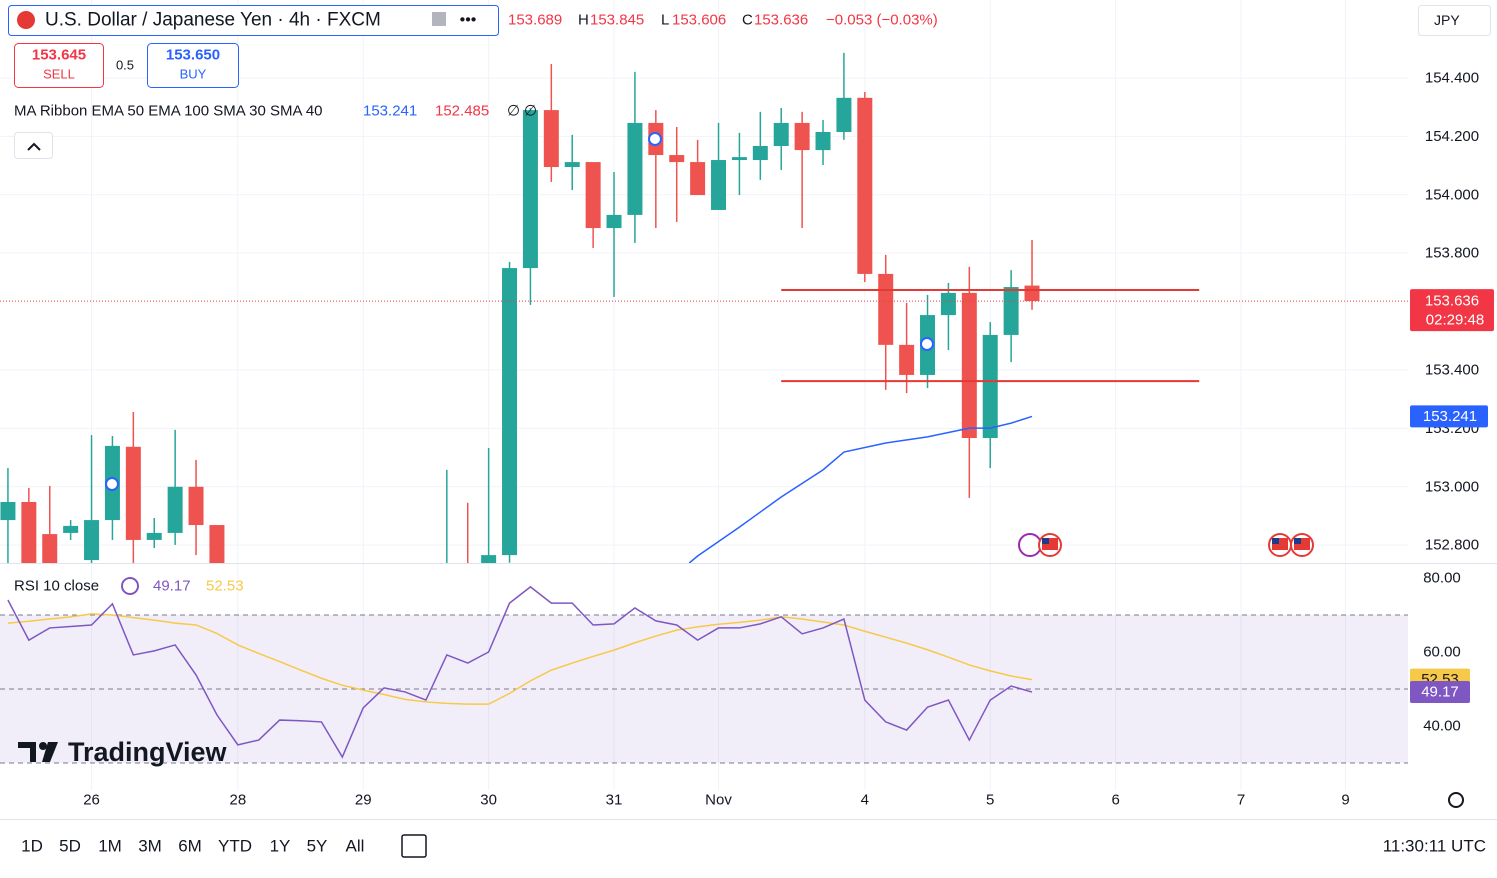  I want to click on y-tick-label: 154.400, so click(1452, 77).